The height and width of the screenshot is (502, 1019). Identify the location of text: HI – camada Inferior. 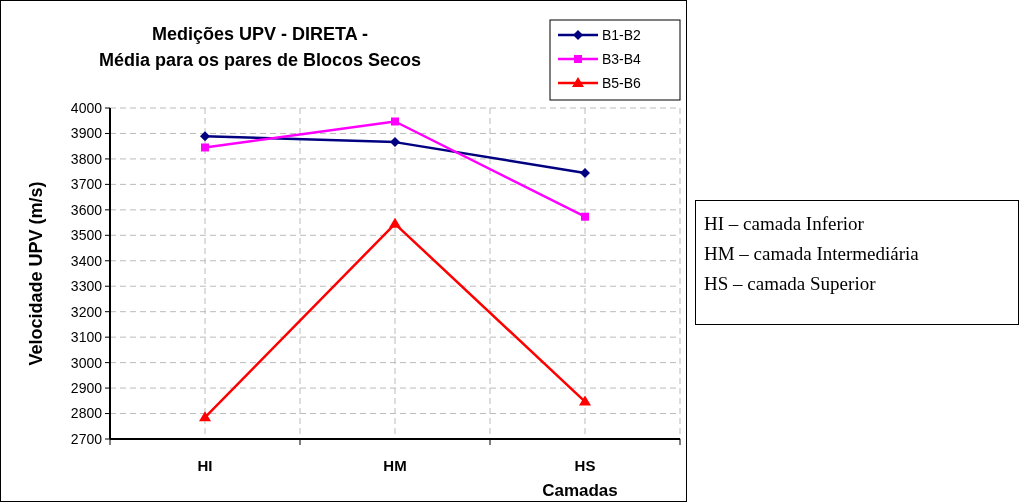
(784, 223).